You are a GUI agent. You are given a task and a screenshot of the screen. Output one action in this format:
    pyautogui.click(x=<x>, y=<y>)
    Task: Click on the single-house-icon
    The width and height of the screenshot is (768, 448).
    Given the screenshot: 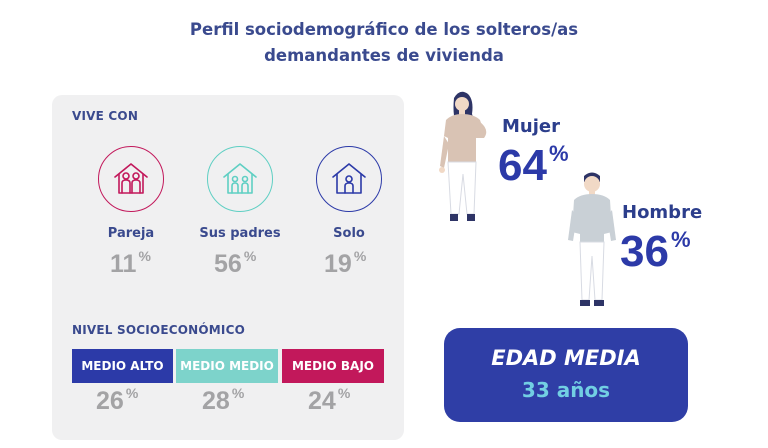 What is the action you would take?
    pyautogui.click(x=349, y=179)
    